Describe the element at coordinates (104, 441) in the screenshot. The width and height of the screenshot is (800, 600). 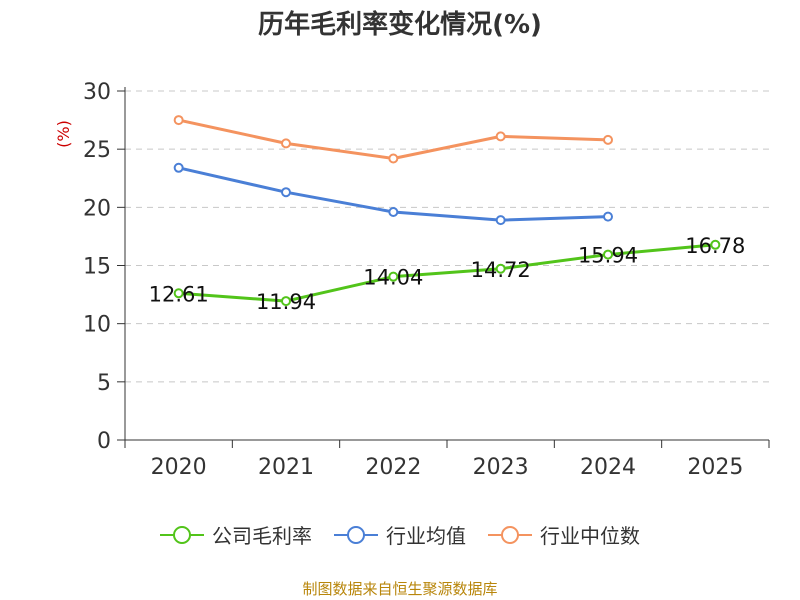
I see `y-tick-label: 0` at that location.